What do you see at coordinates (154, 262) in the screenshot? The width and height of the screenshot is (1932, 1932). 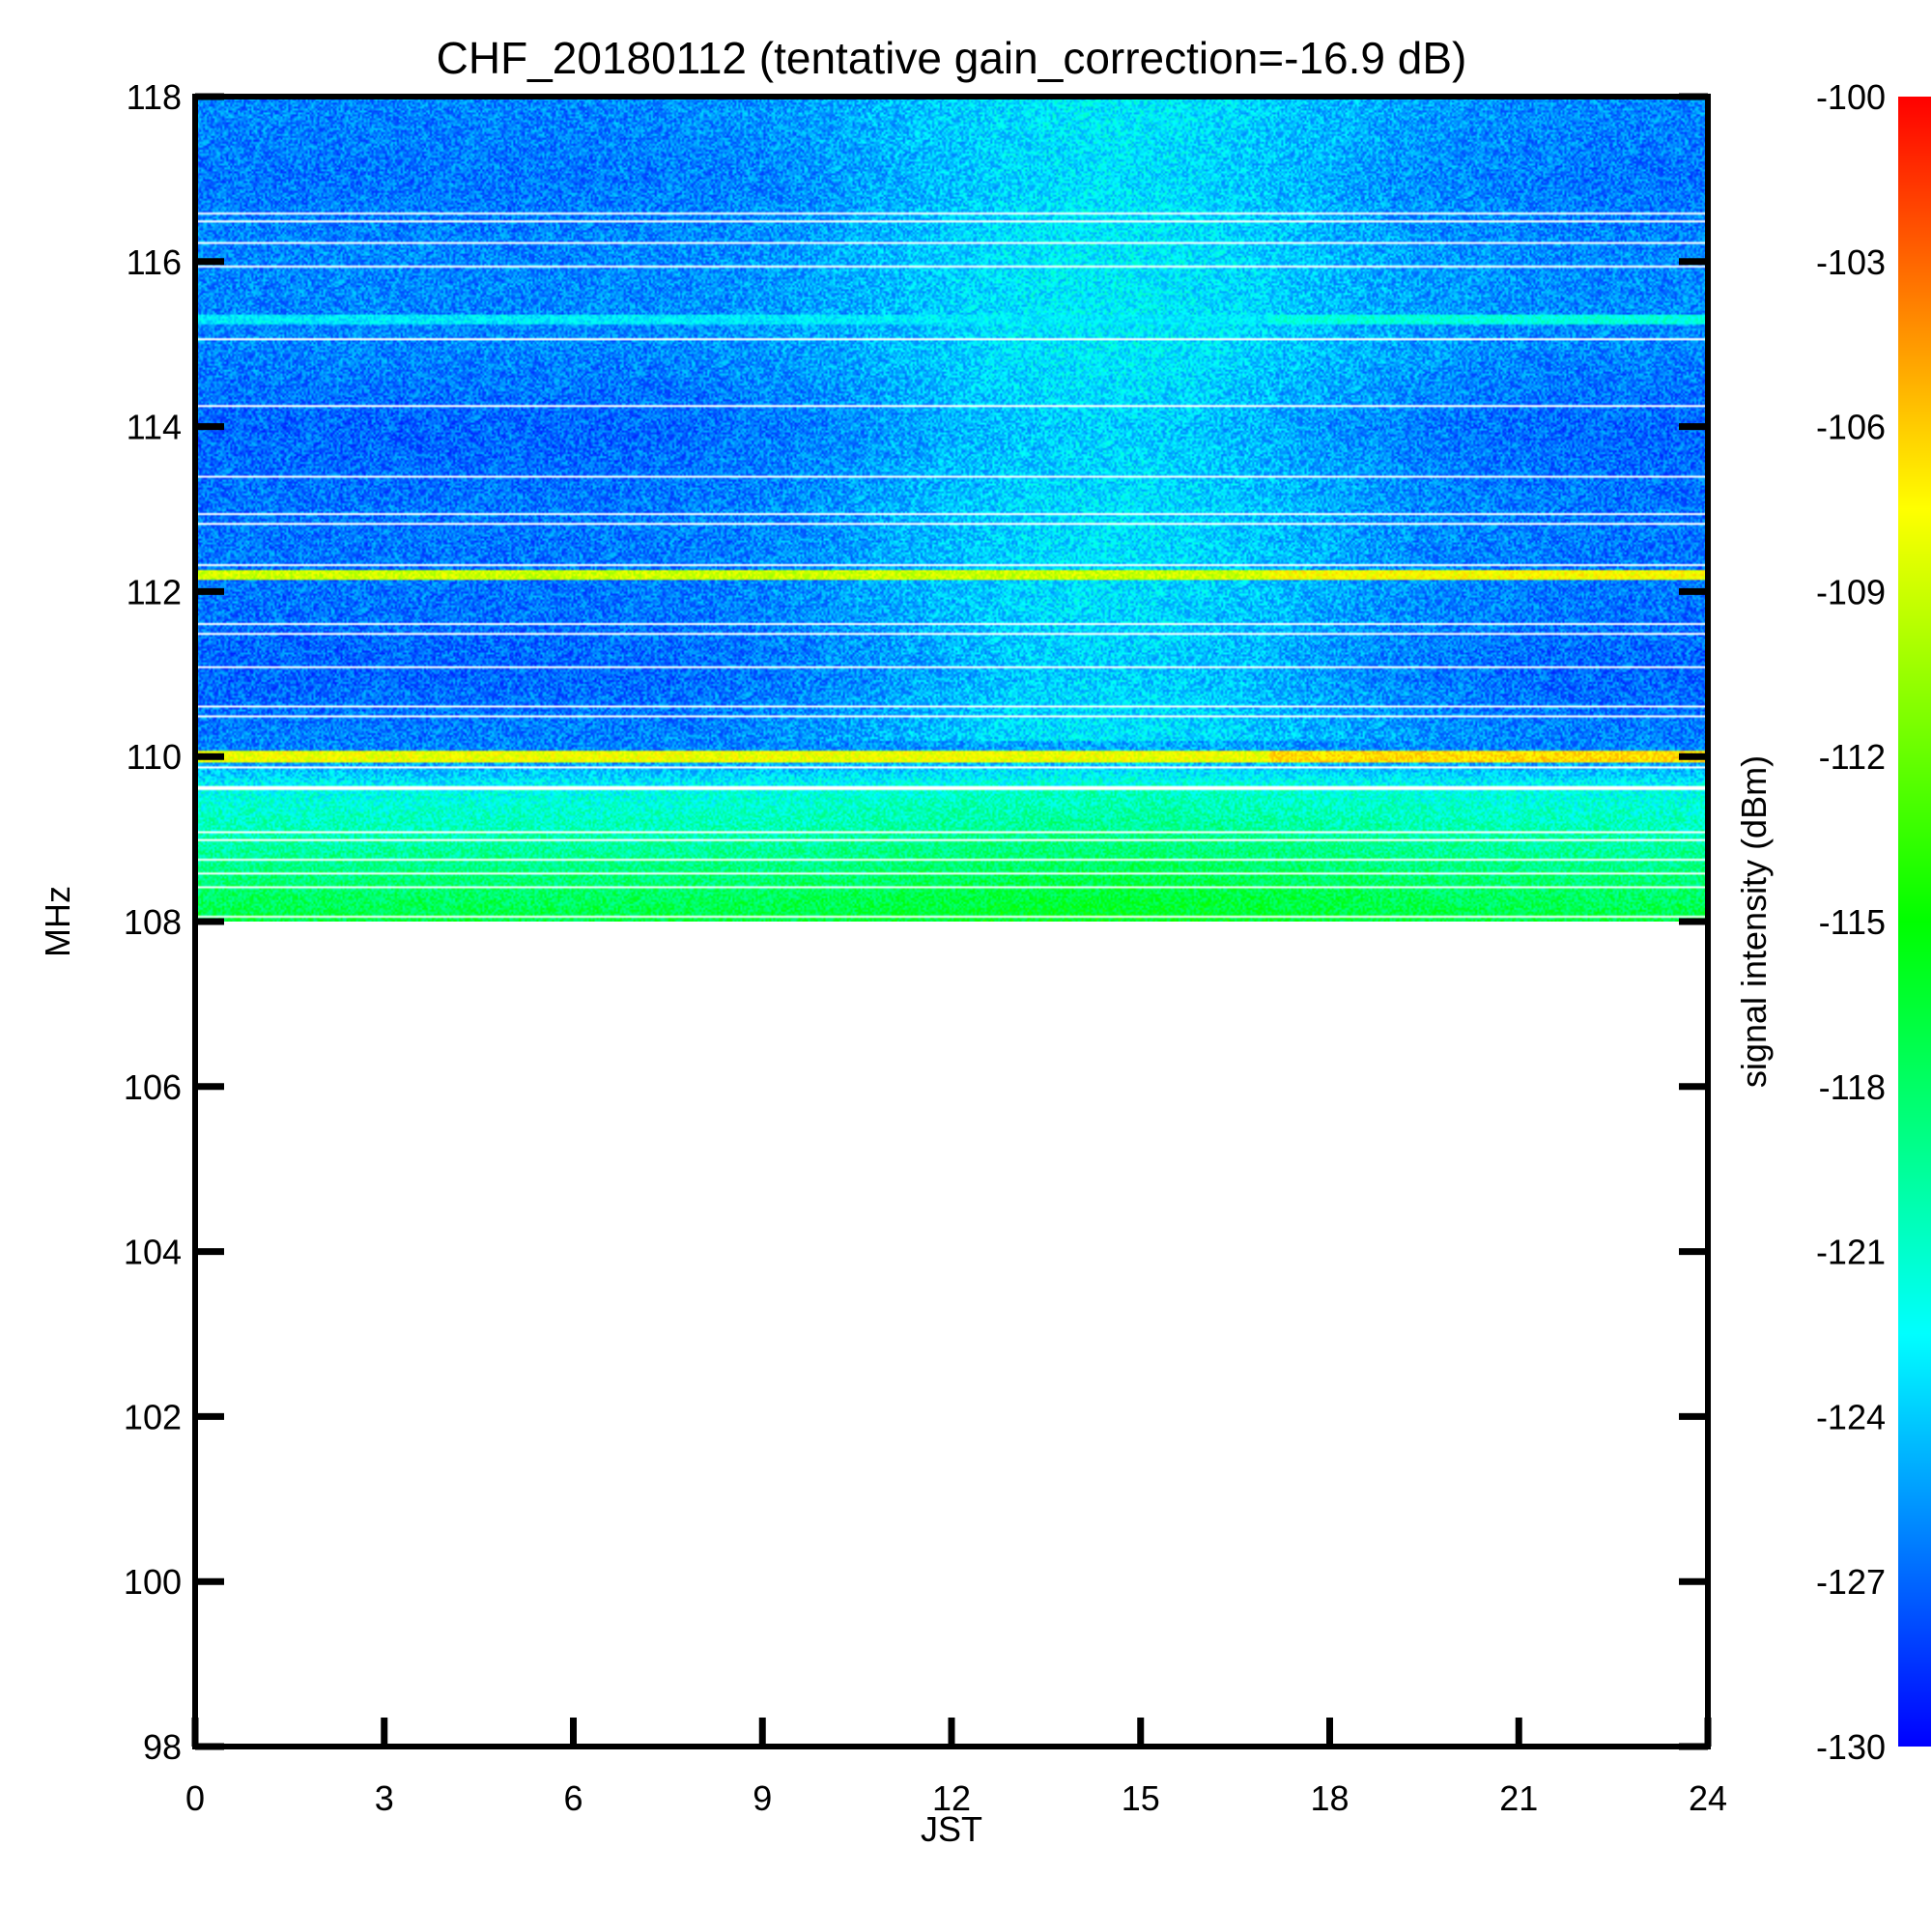 I see `y-tick-label: 116` at bounding box center [154, 262].